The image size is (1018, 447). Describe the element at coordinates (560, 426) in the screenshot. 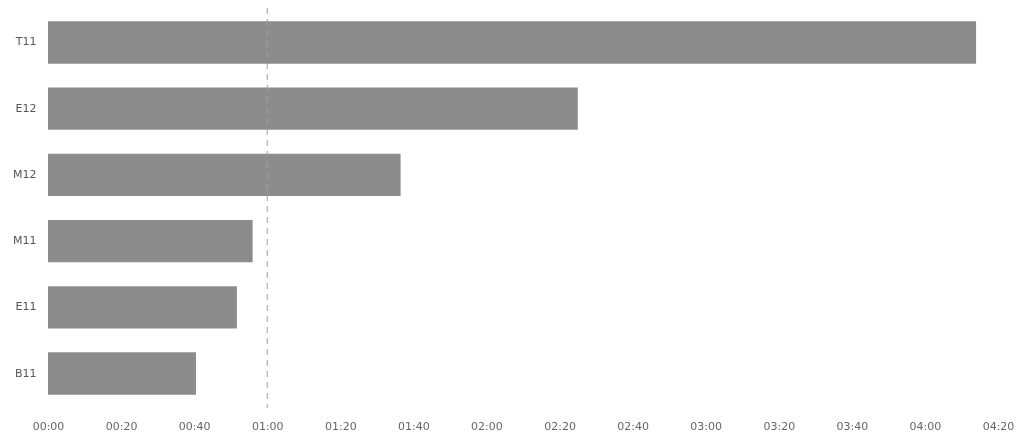

I see `x-tick-label: 02:20` at that location.